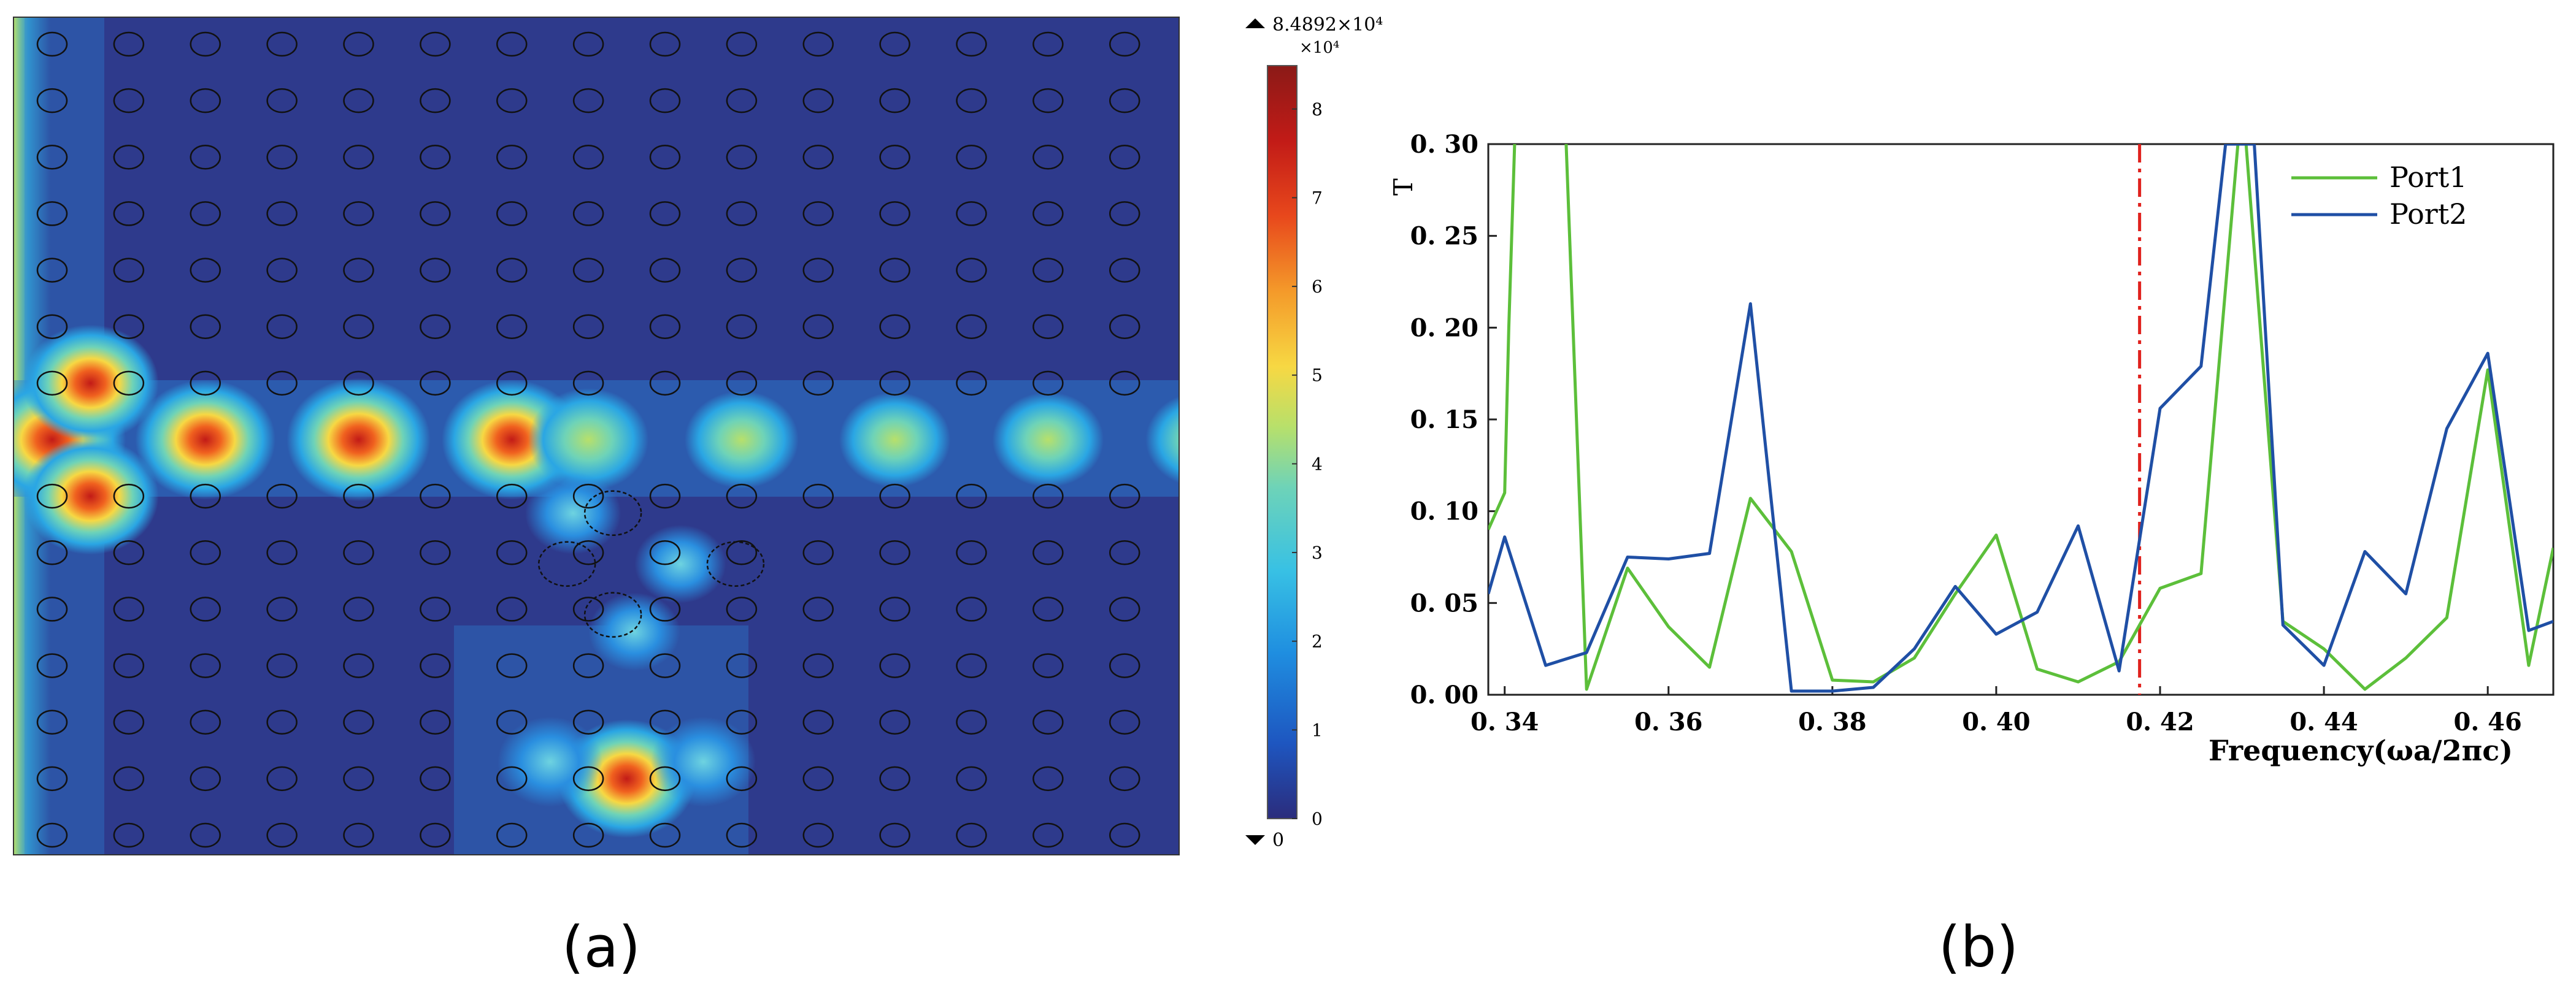 This screenshot has width=2576, height=994. Describe the element at coordinates (1444, 695) in the screenshot. I see `y-tick-label: 0. 00` at that location.